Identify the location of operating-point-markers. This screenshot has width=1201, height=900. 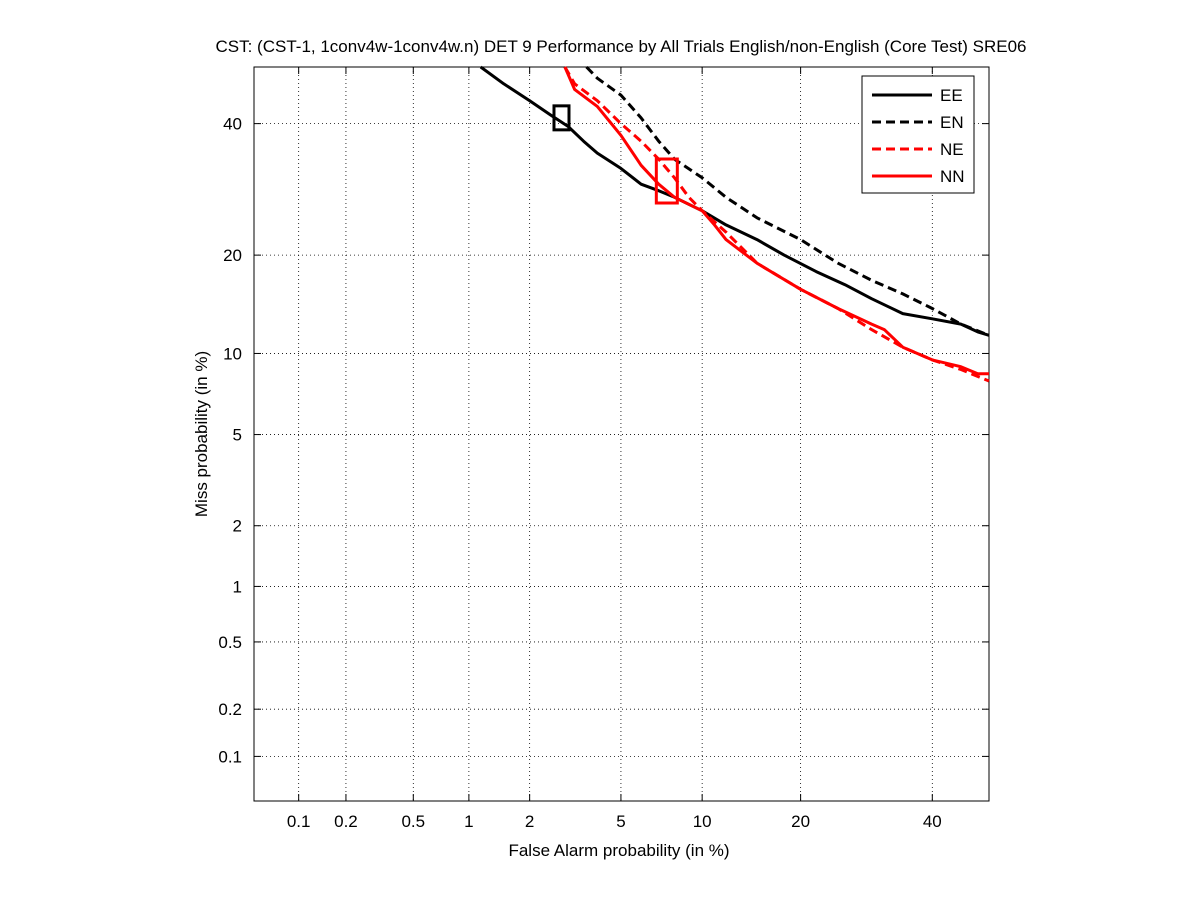
(615, 154).